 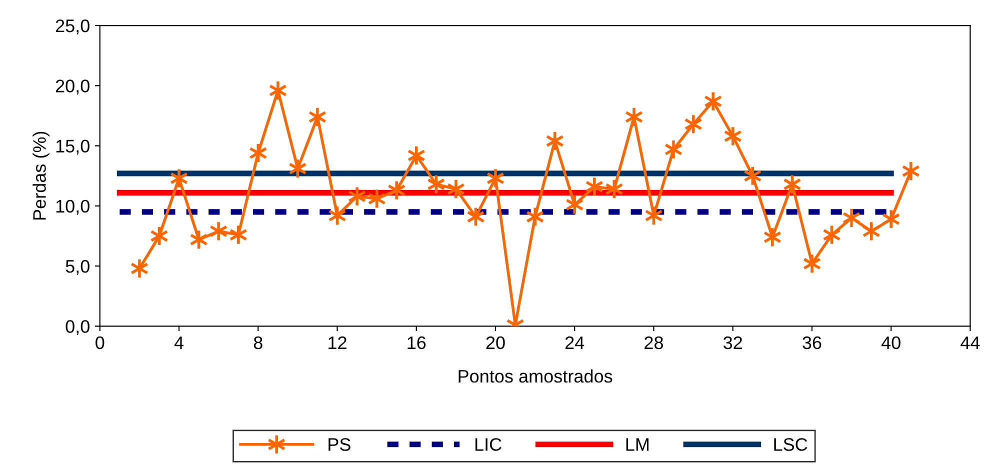 I want to click on y-tick-label: 15,0, so click(x=73, y=147).